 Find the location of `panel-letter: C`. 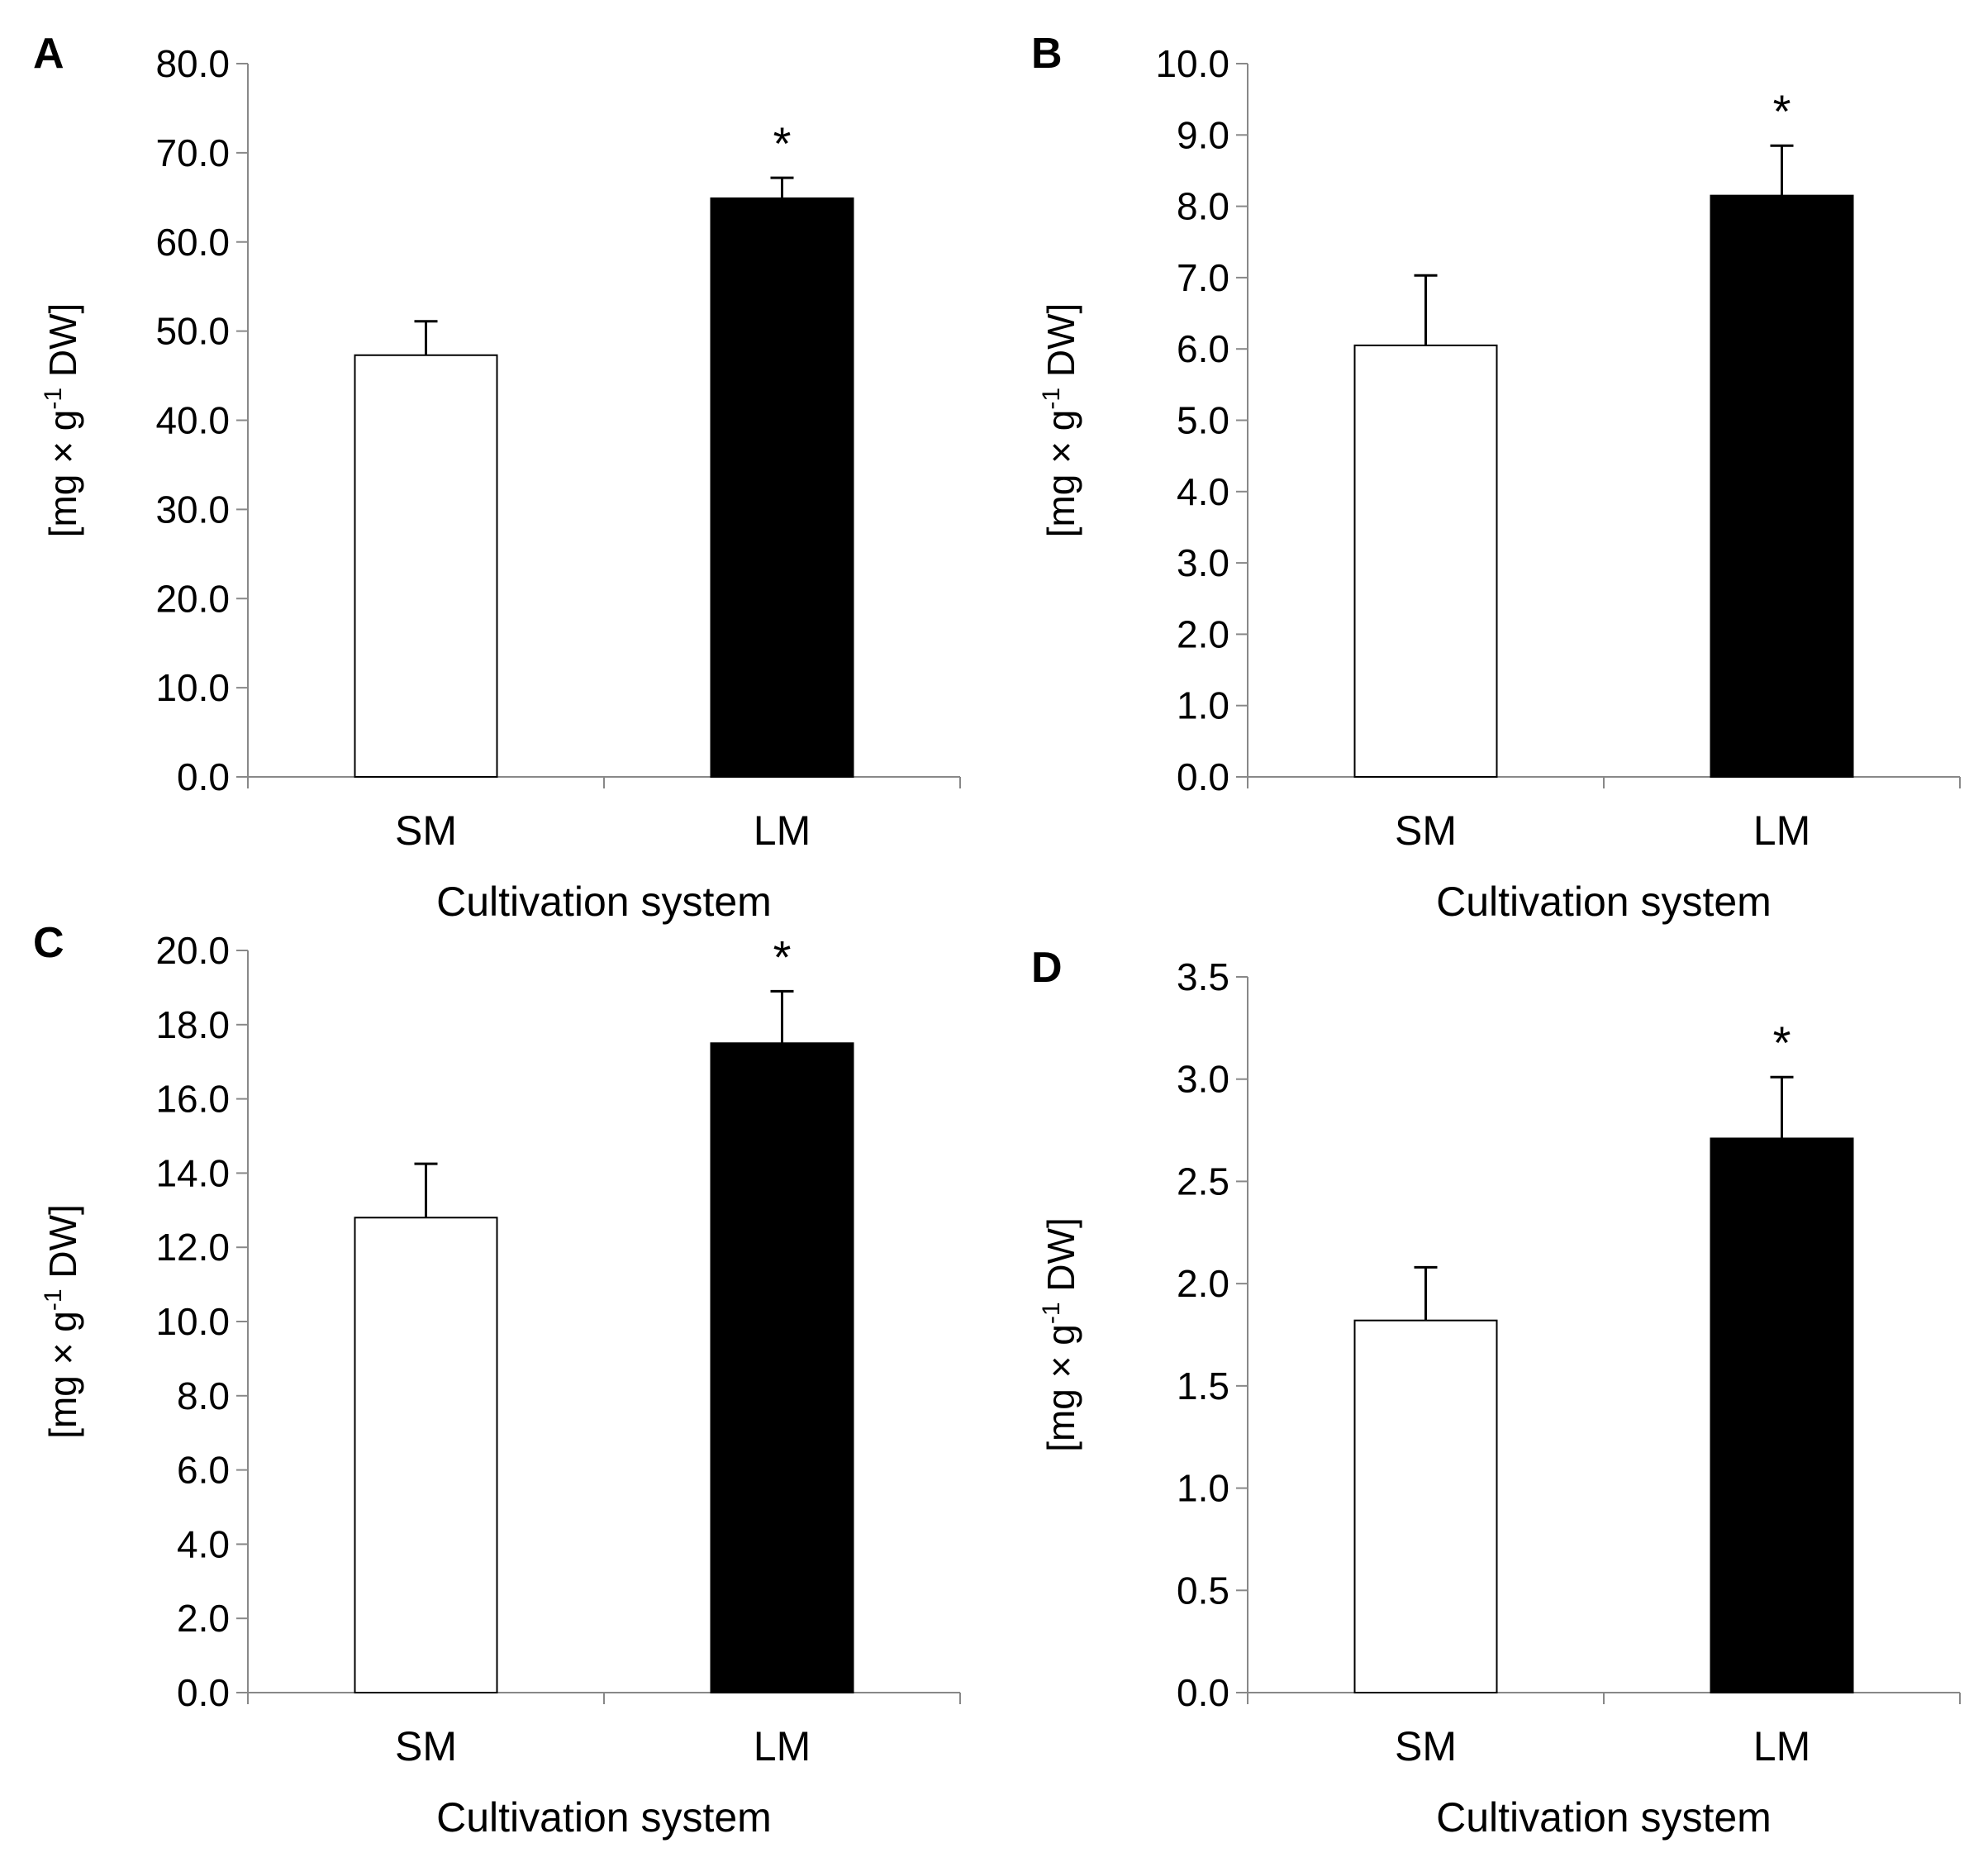

panel-letter: C is located at coordinates (48, 943).